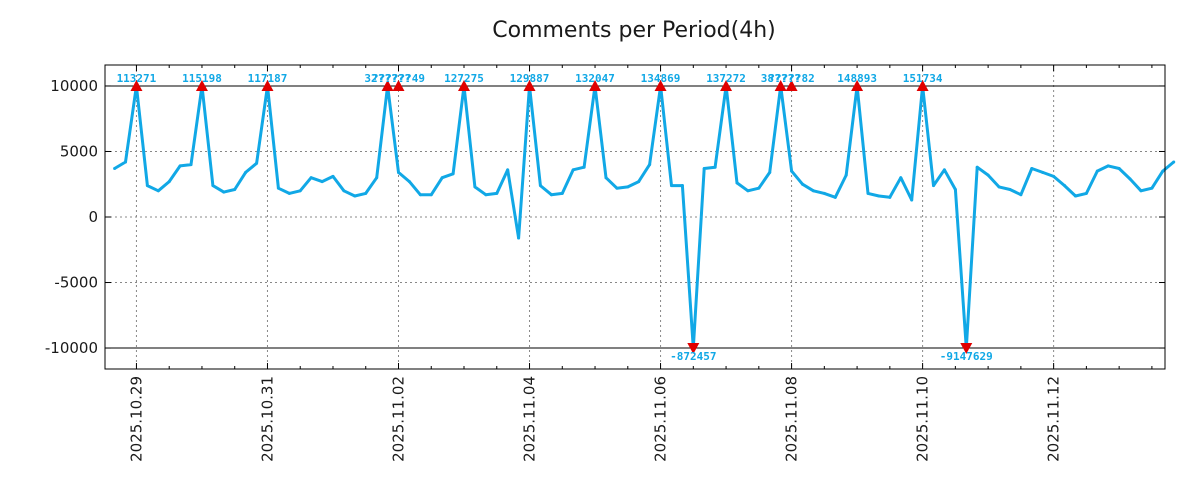 The width and height of the screenshot is (1200, 500). I want to click on x-tick-label: 2025.10.29, so click(136, 419).